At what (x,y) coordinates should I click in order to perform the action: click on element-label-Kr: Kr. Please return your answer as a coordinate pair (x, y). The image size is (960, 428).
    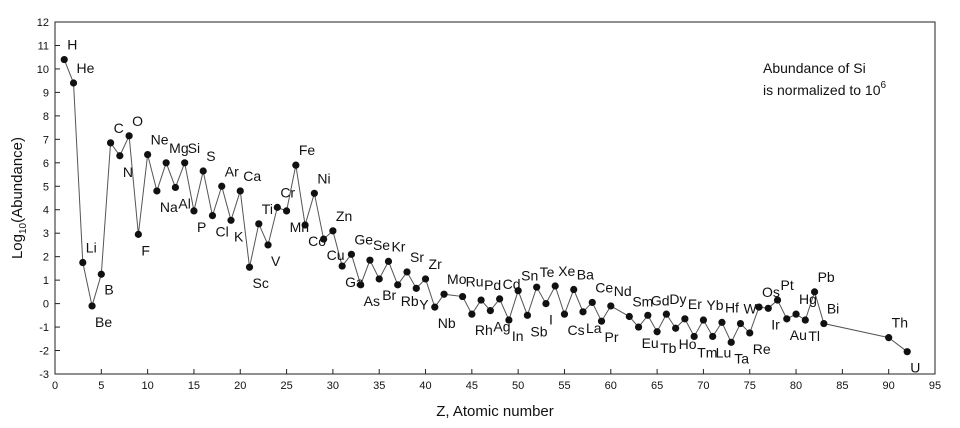
    Looking at the image, I should click on (398, 246).